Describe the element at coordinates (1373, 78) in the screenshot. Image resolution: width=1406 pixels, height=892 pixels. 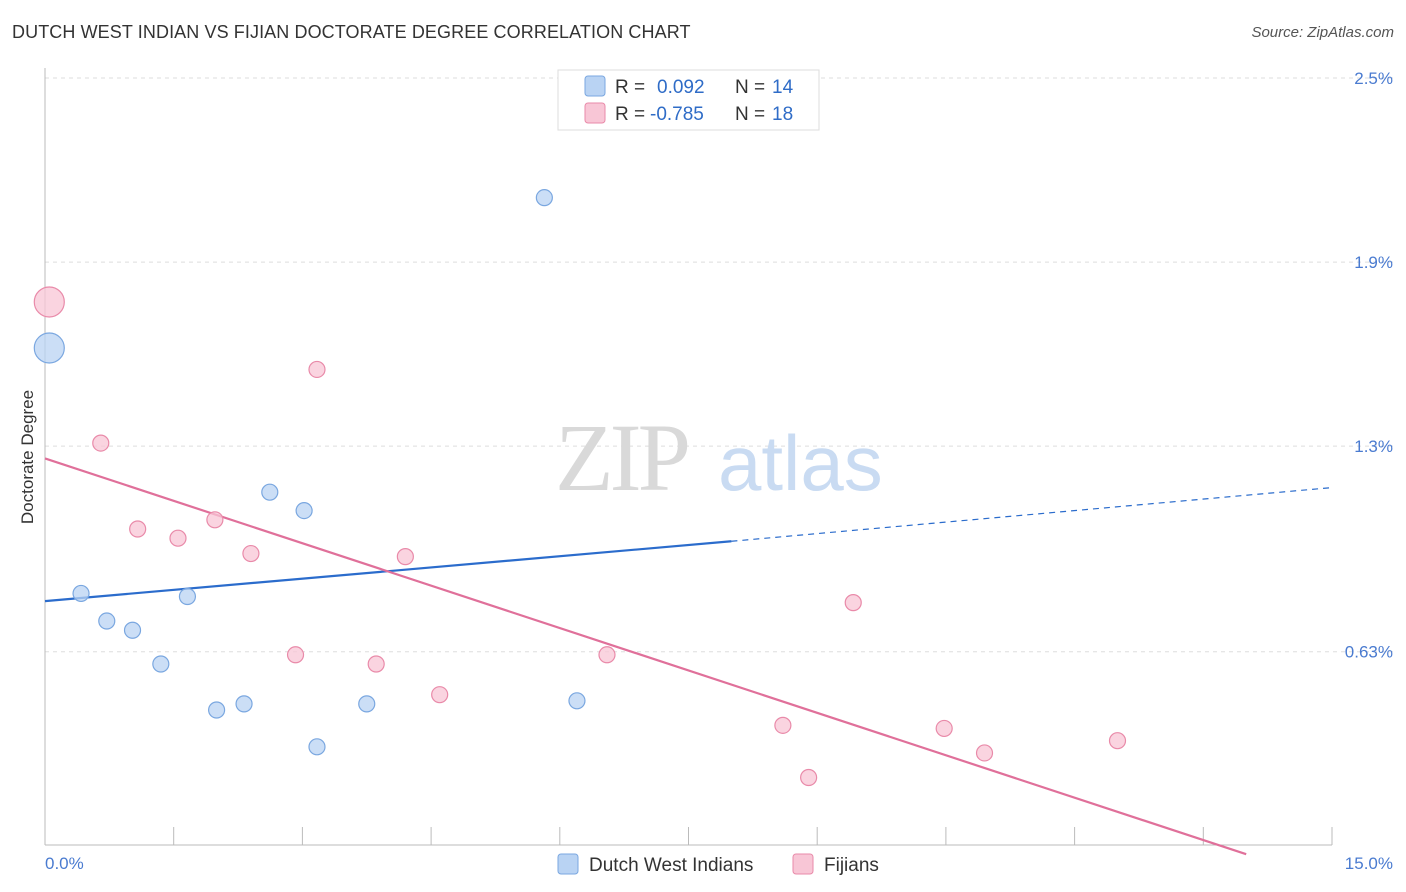
I see `y-tick-label-0: 2.5%` at that location.